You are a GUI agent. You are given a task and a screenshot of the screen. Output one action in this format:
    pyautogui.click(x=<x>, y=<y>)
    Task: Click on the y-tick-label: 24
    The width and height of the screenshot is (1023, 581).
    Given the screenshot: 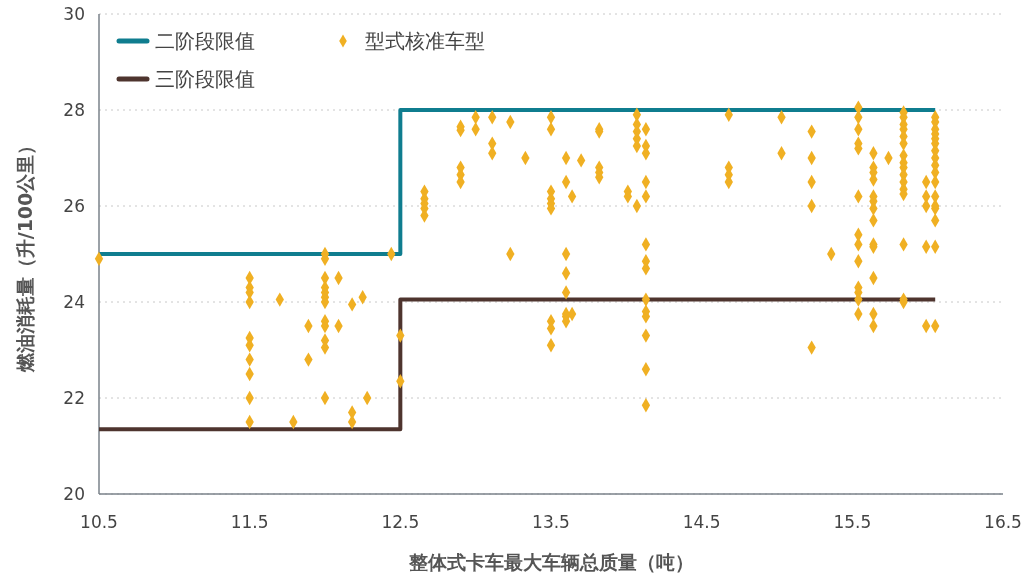 What is the action you would take?
    pyautogui.click(x=74, y=301)
    